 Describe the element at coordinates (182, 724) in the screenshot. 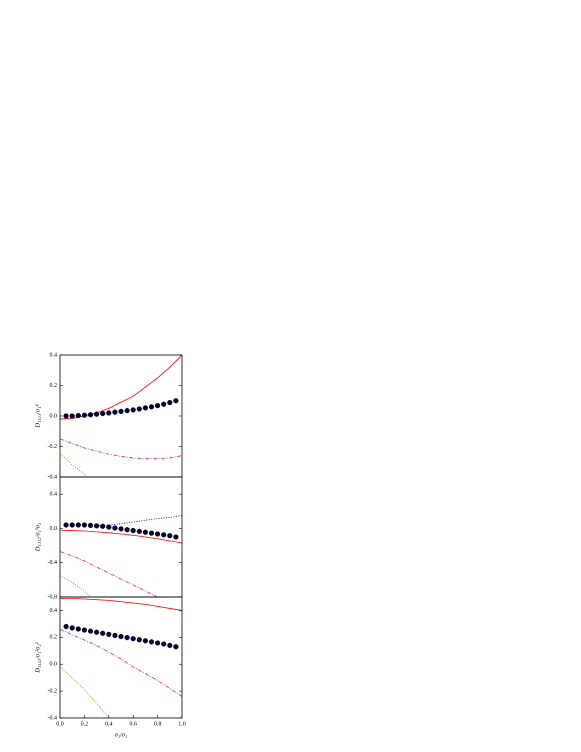

I see `x-tick-label: 1.0` at that location.